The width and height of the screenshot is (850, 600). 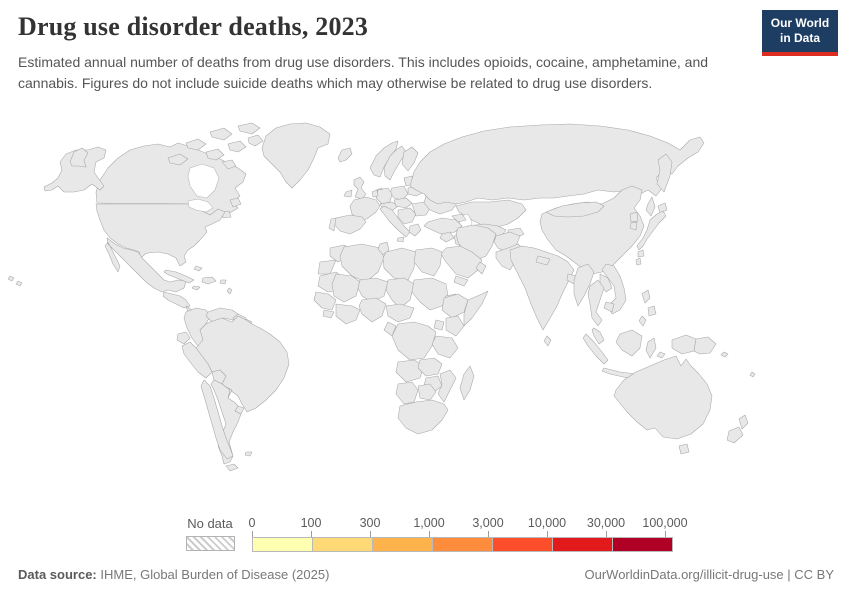 What do you see at coordinates (705, 345) in the screenshot?
I see `country-papua-new-guinea` at bounding box center [705, 345].